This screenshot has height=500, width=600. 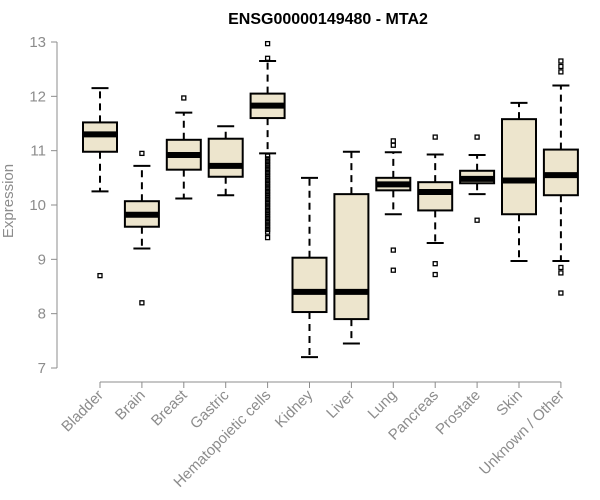 What do you see at coordinates (393, 205) in the screenshot?
I see `box-lung` at bounding box center [393, 205].